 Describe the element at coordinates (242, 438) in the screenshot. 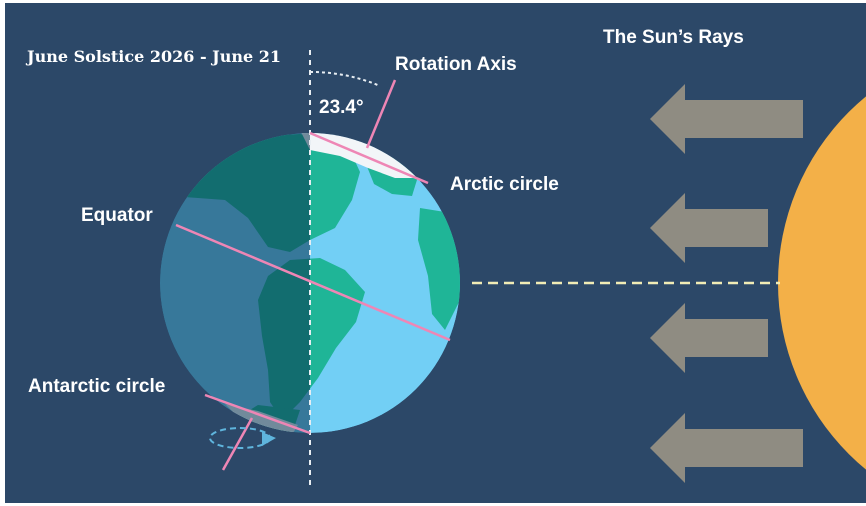

I see `rotation-direction-icon` at that location.